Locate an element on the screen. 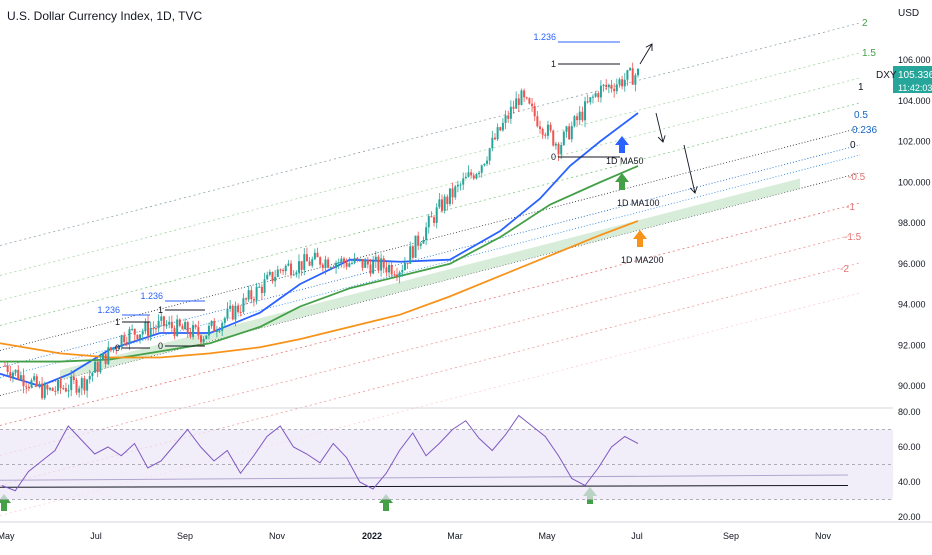 The width and height of the screenshot is (932, 555). projection-arrow-down-2-head is located at coordinates (693, 190).